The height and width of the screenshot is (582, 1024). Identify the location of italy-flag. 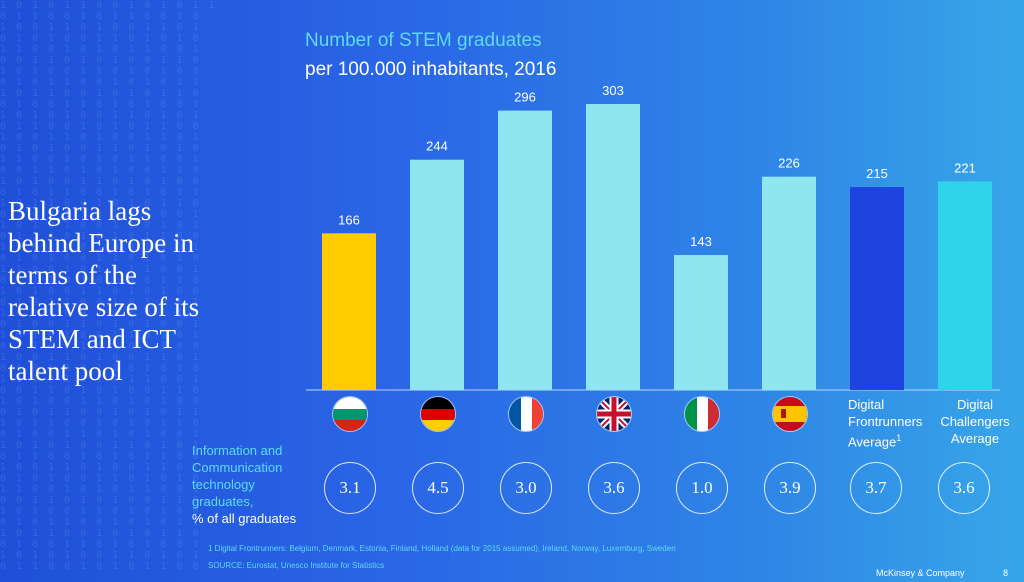
(702, 414).